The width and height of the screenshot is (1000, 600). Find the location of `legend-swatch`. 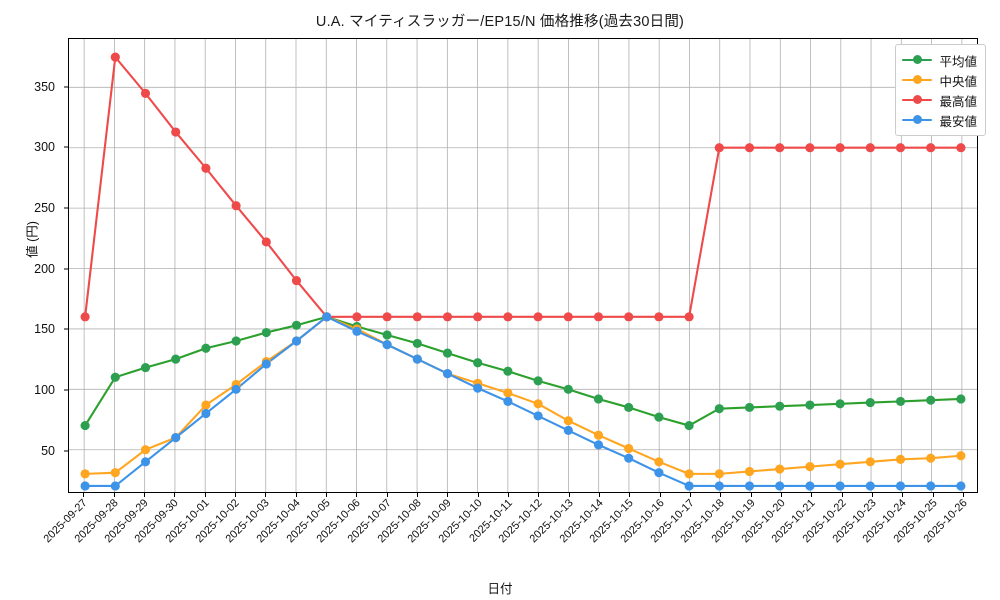

legend-swatch is located at coordinates (917, 120).